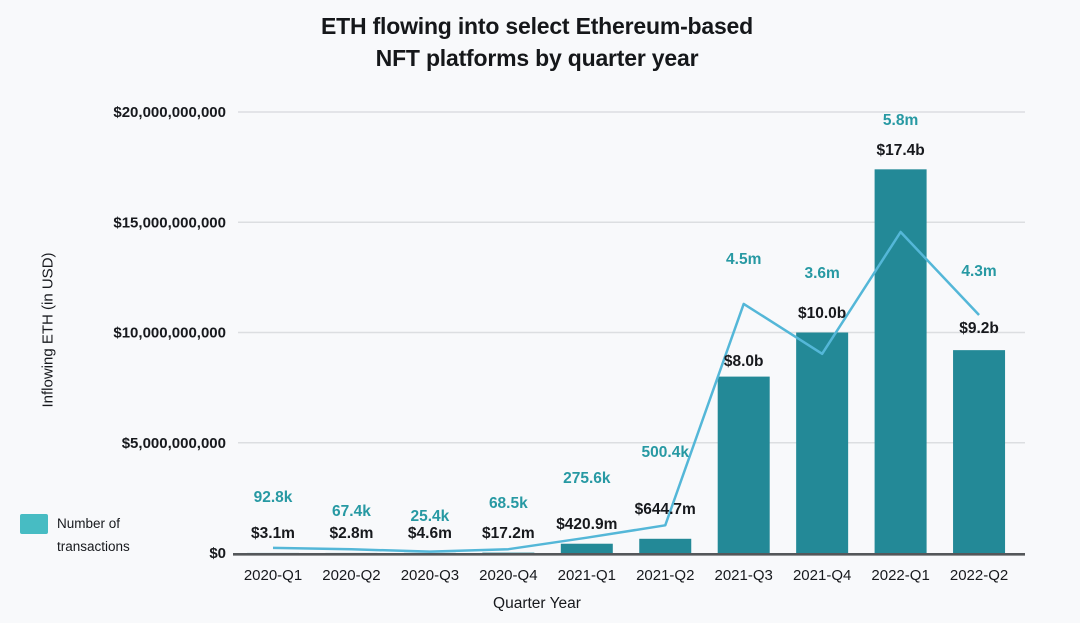  What do you see at coordinates (537, 26) in the screenshot?
I see `chart-title-line1: ETH flowing into select Ethereum-based` at bounding box center [537, 26].